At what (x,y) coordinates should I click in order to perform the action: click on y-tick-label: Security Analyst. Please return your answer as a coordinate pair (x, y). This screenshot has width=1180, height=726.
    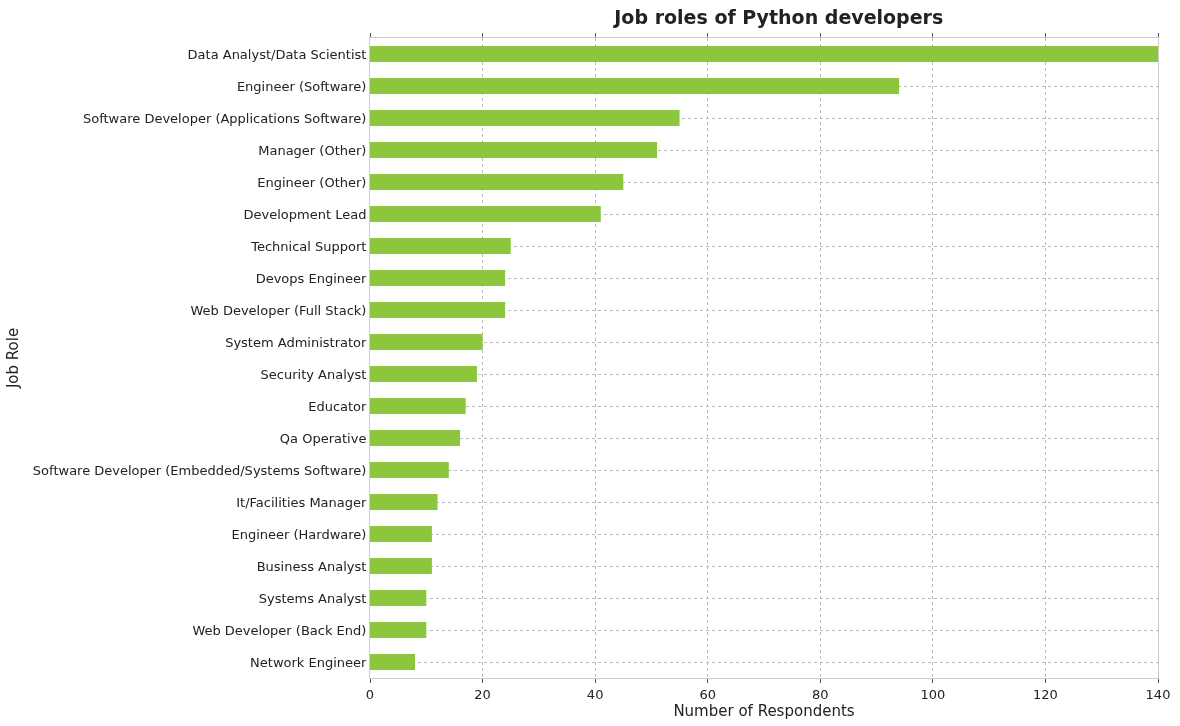
    Looking at the image, I should click on (313, 374).